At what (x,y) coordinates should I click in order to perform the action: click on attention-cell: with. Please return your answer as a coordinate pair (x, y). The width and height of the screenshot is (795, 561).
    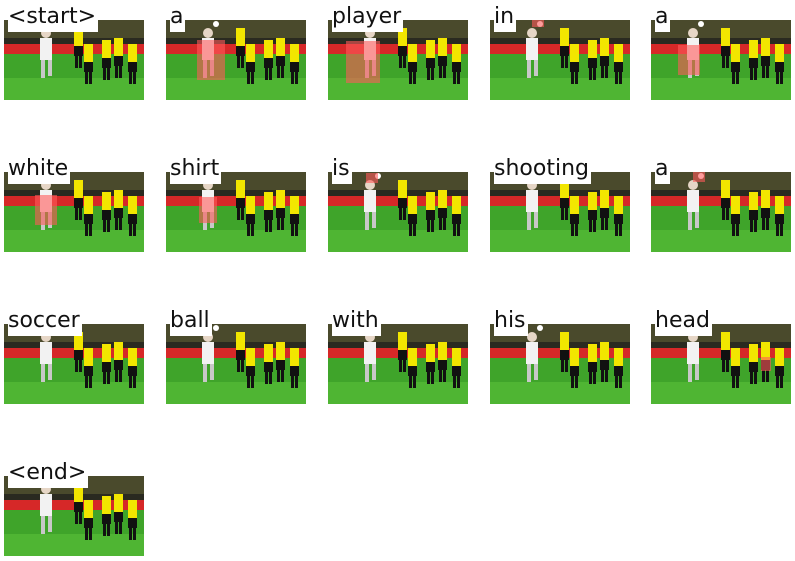
    Looking at the image, I should click on (398, 356).